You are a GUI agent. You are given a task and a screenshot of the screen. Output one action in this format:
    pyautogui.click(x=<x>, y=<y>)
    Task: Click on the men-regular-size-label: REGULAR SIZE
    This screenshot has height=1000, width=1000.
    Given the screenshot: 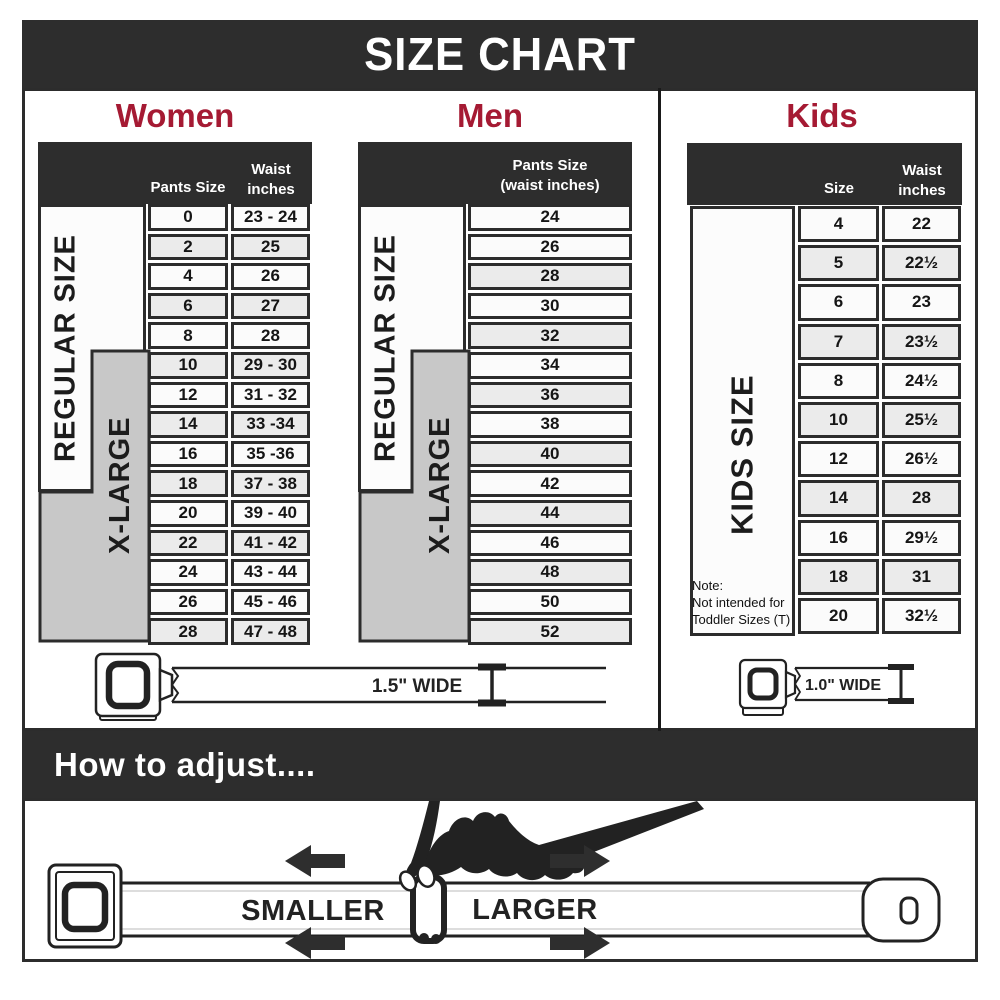 What is the action you would take?
    pyautogui.click(x=385, y=348)
    